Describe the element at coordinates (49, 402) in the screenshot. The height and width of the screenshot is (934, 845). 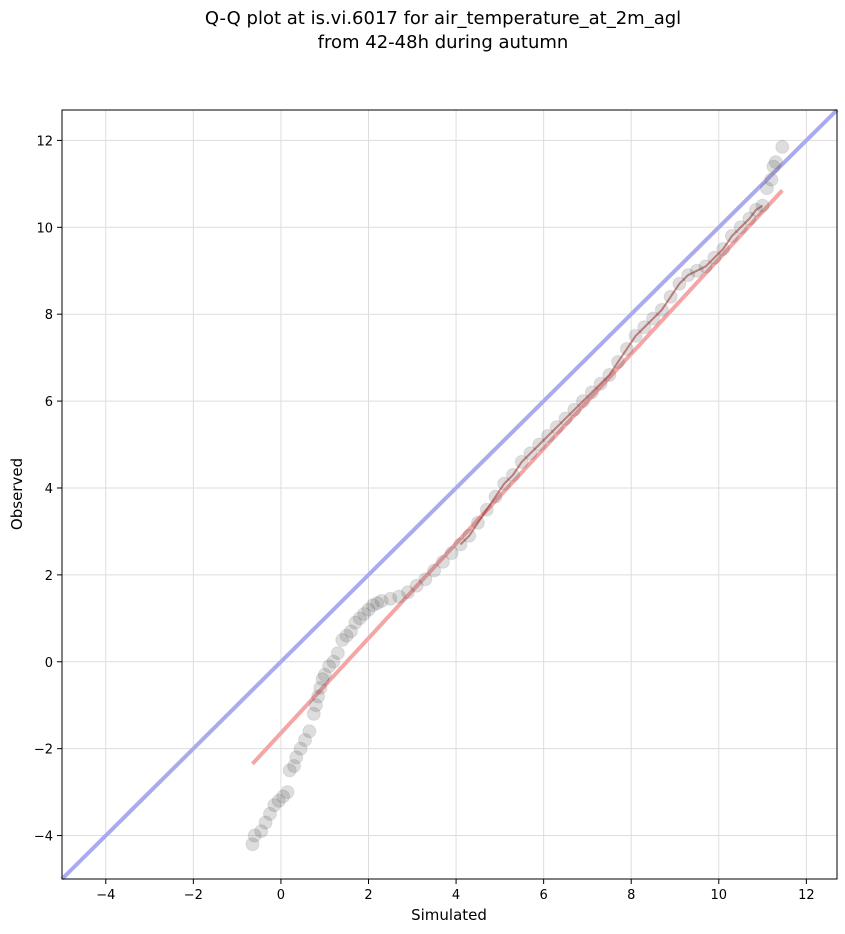
I see `y-tick-label-5: 6` at that location.